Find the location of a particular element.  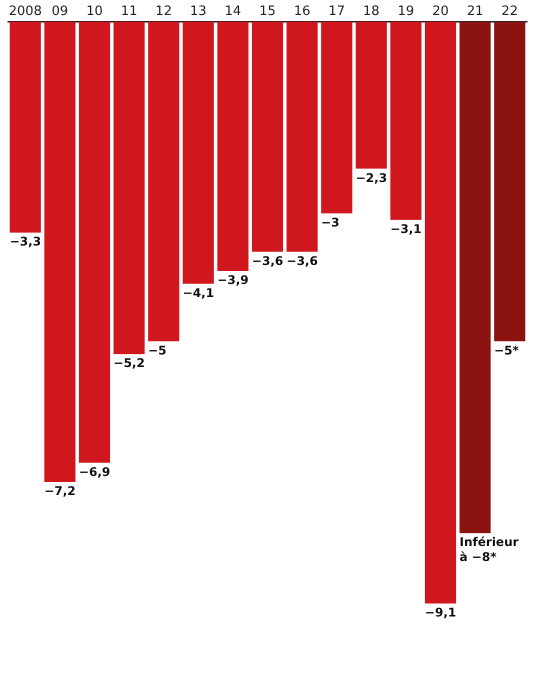

data-label: −3,9 is located at coordinates (233, 280).